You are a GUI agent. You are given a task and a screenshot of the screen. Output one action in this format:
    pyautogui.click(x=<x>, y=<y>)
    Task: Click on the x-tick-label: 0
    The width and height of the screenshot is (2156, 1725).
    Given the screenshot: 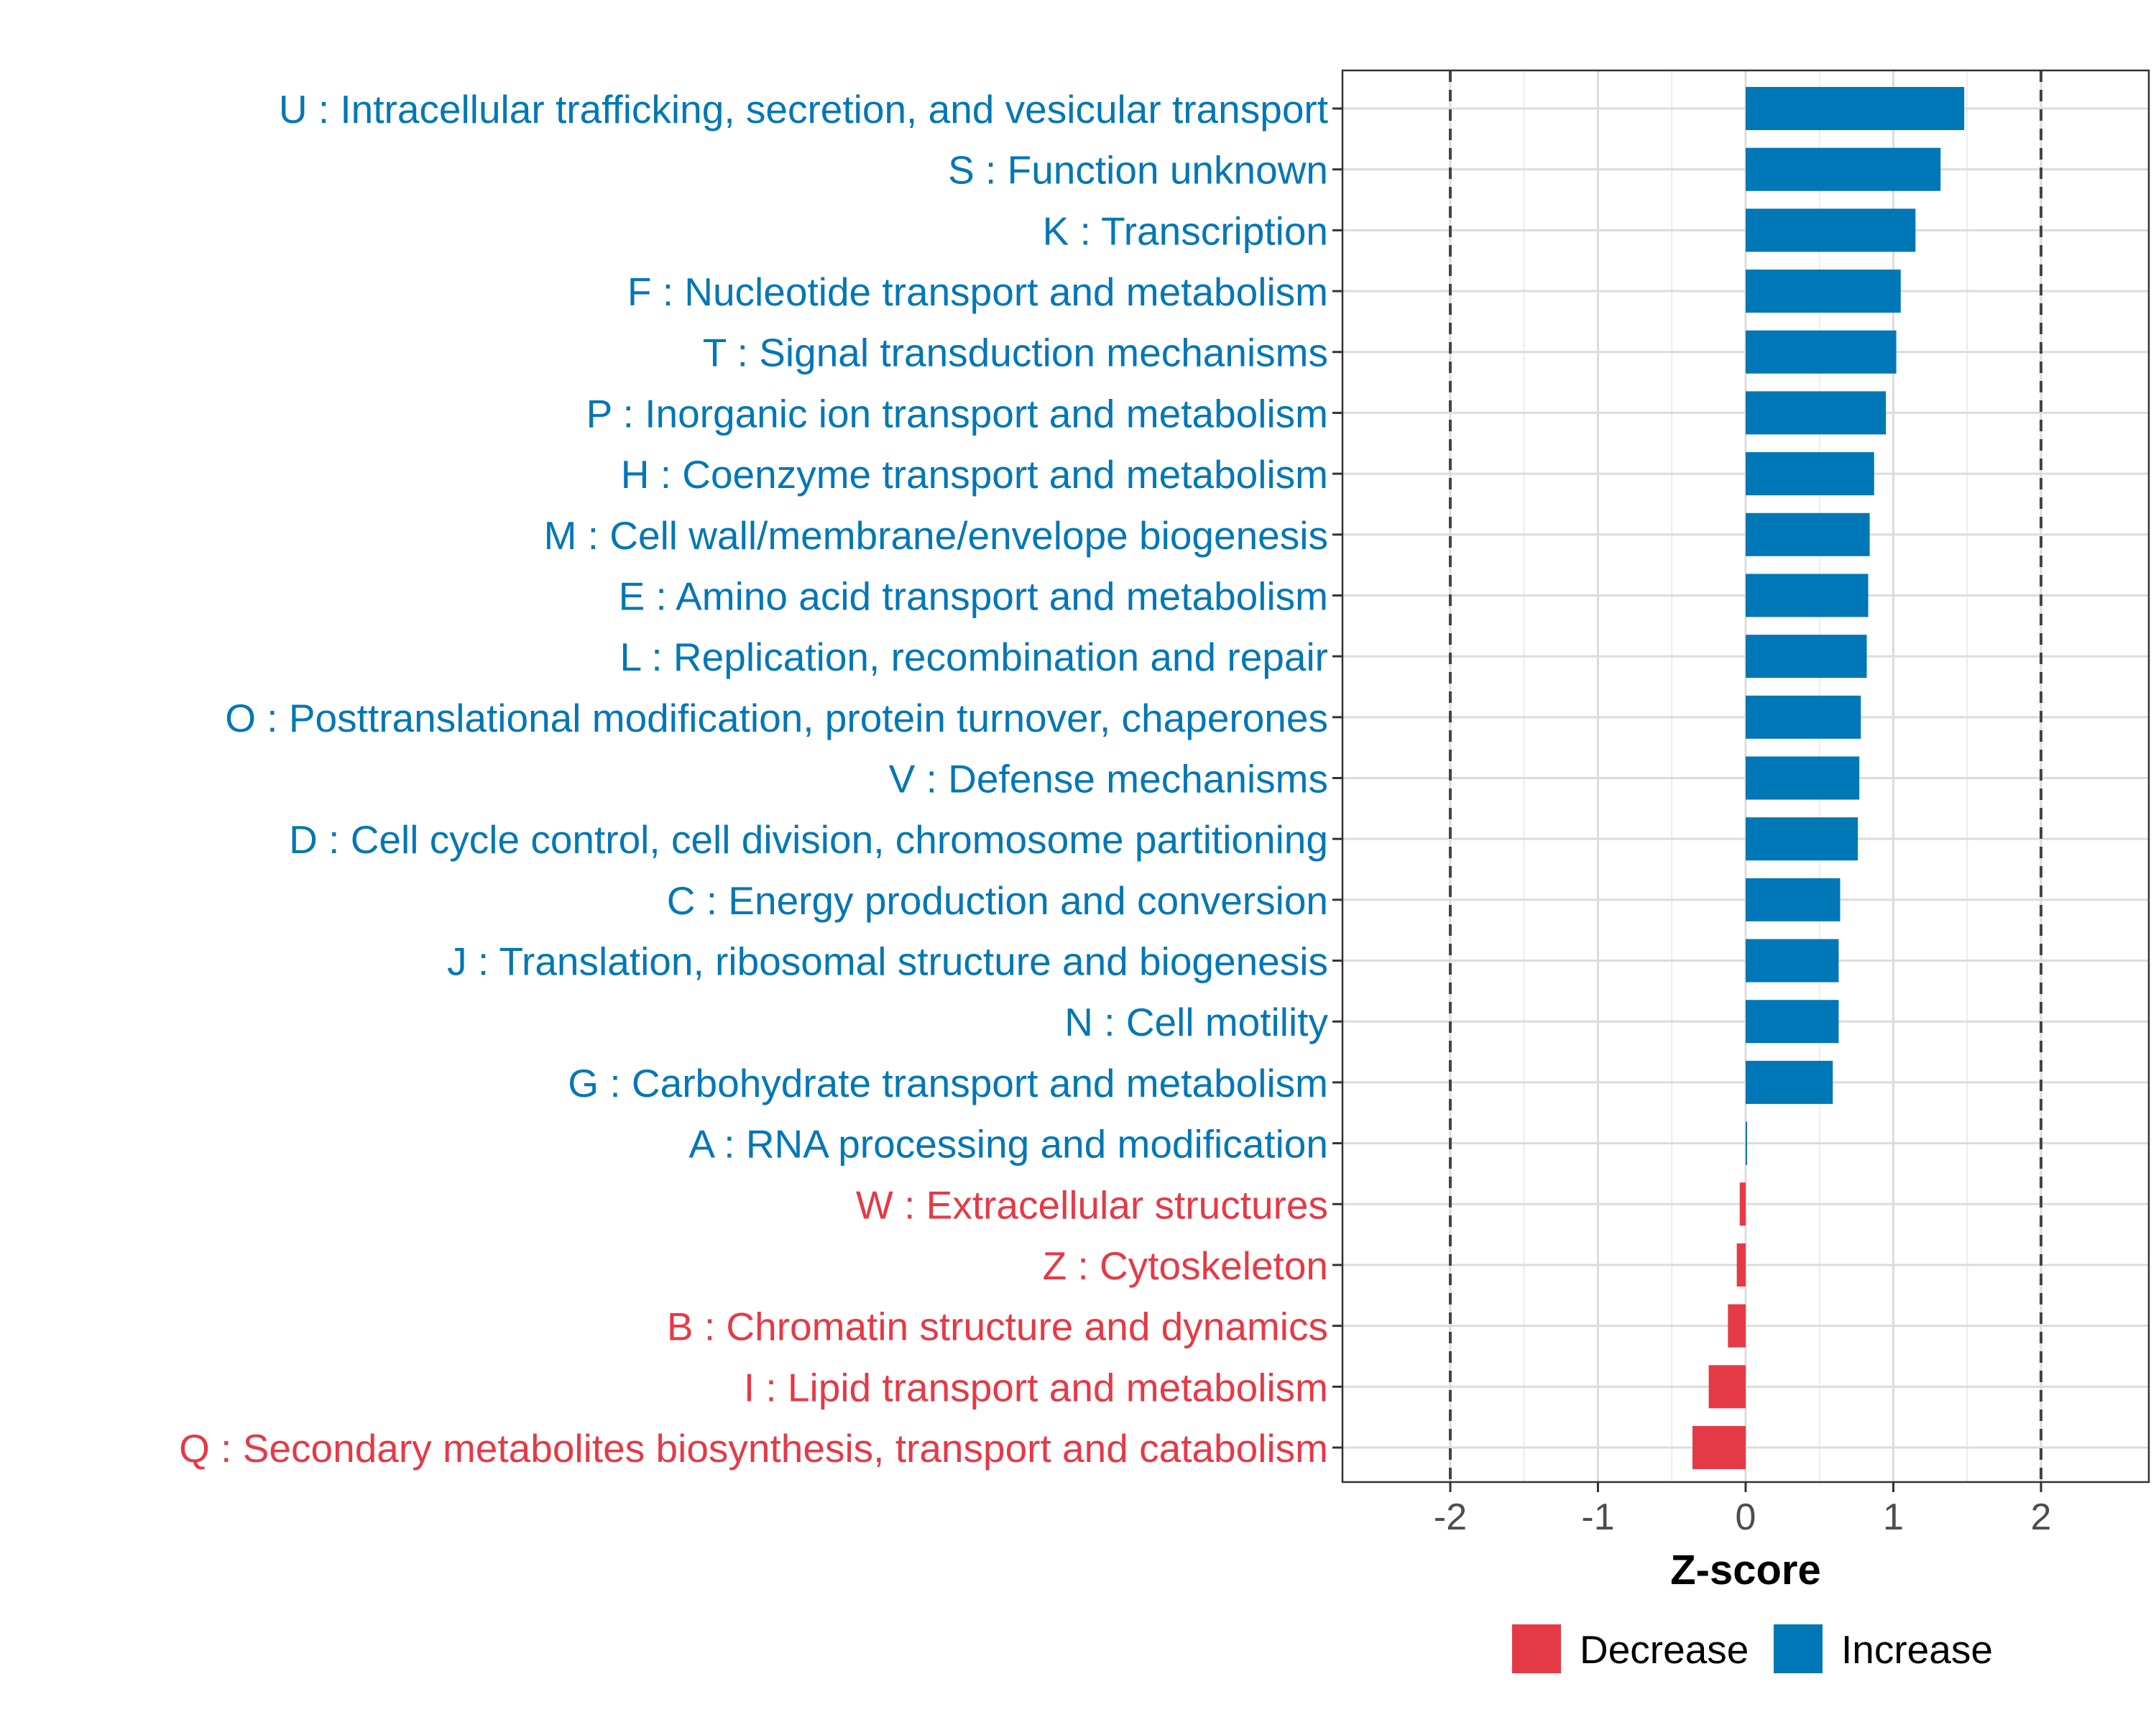 What is the action you would take?
    pyautogui.click(x=1746, y=1517)
    